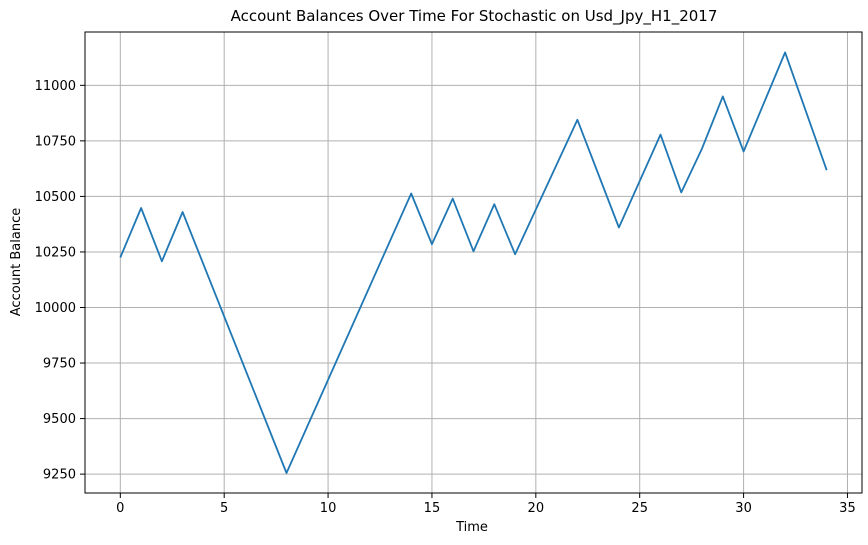  What do you see at coordinates (59, 475) in the screenshot?
I see `y-tick-label: 9250` at bounding box center [59, 475].